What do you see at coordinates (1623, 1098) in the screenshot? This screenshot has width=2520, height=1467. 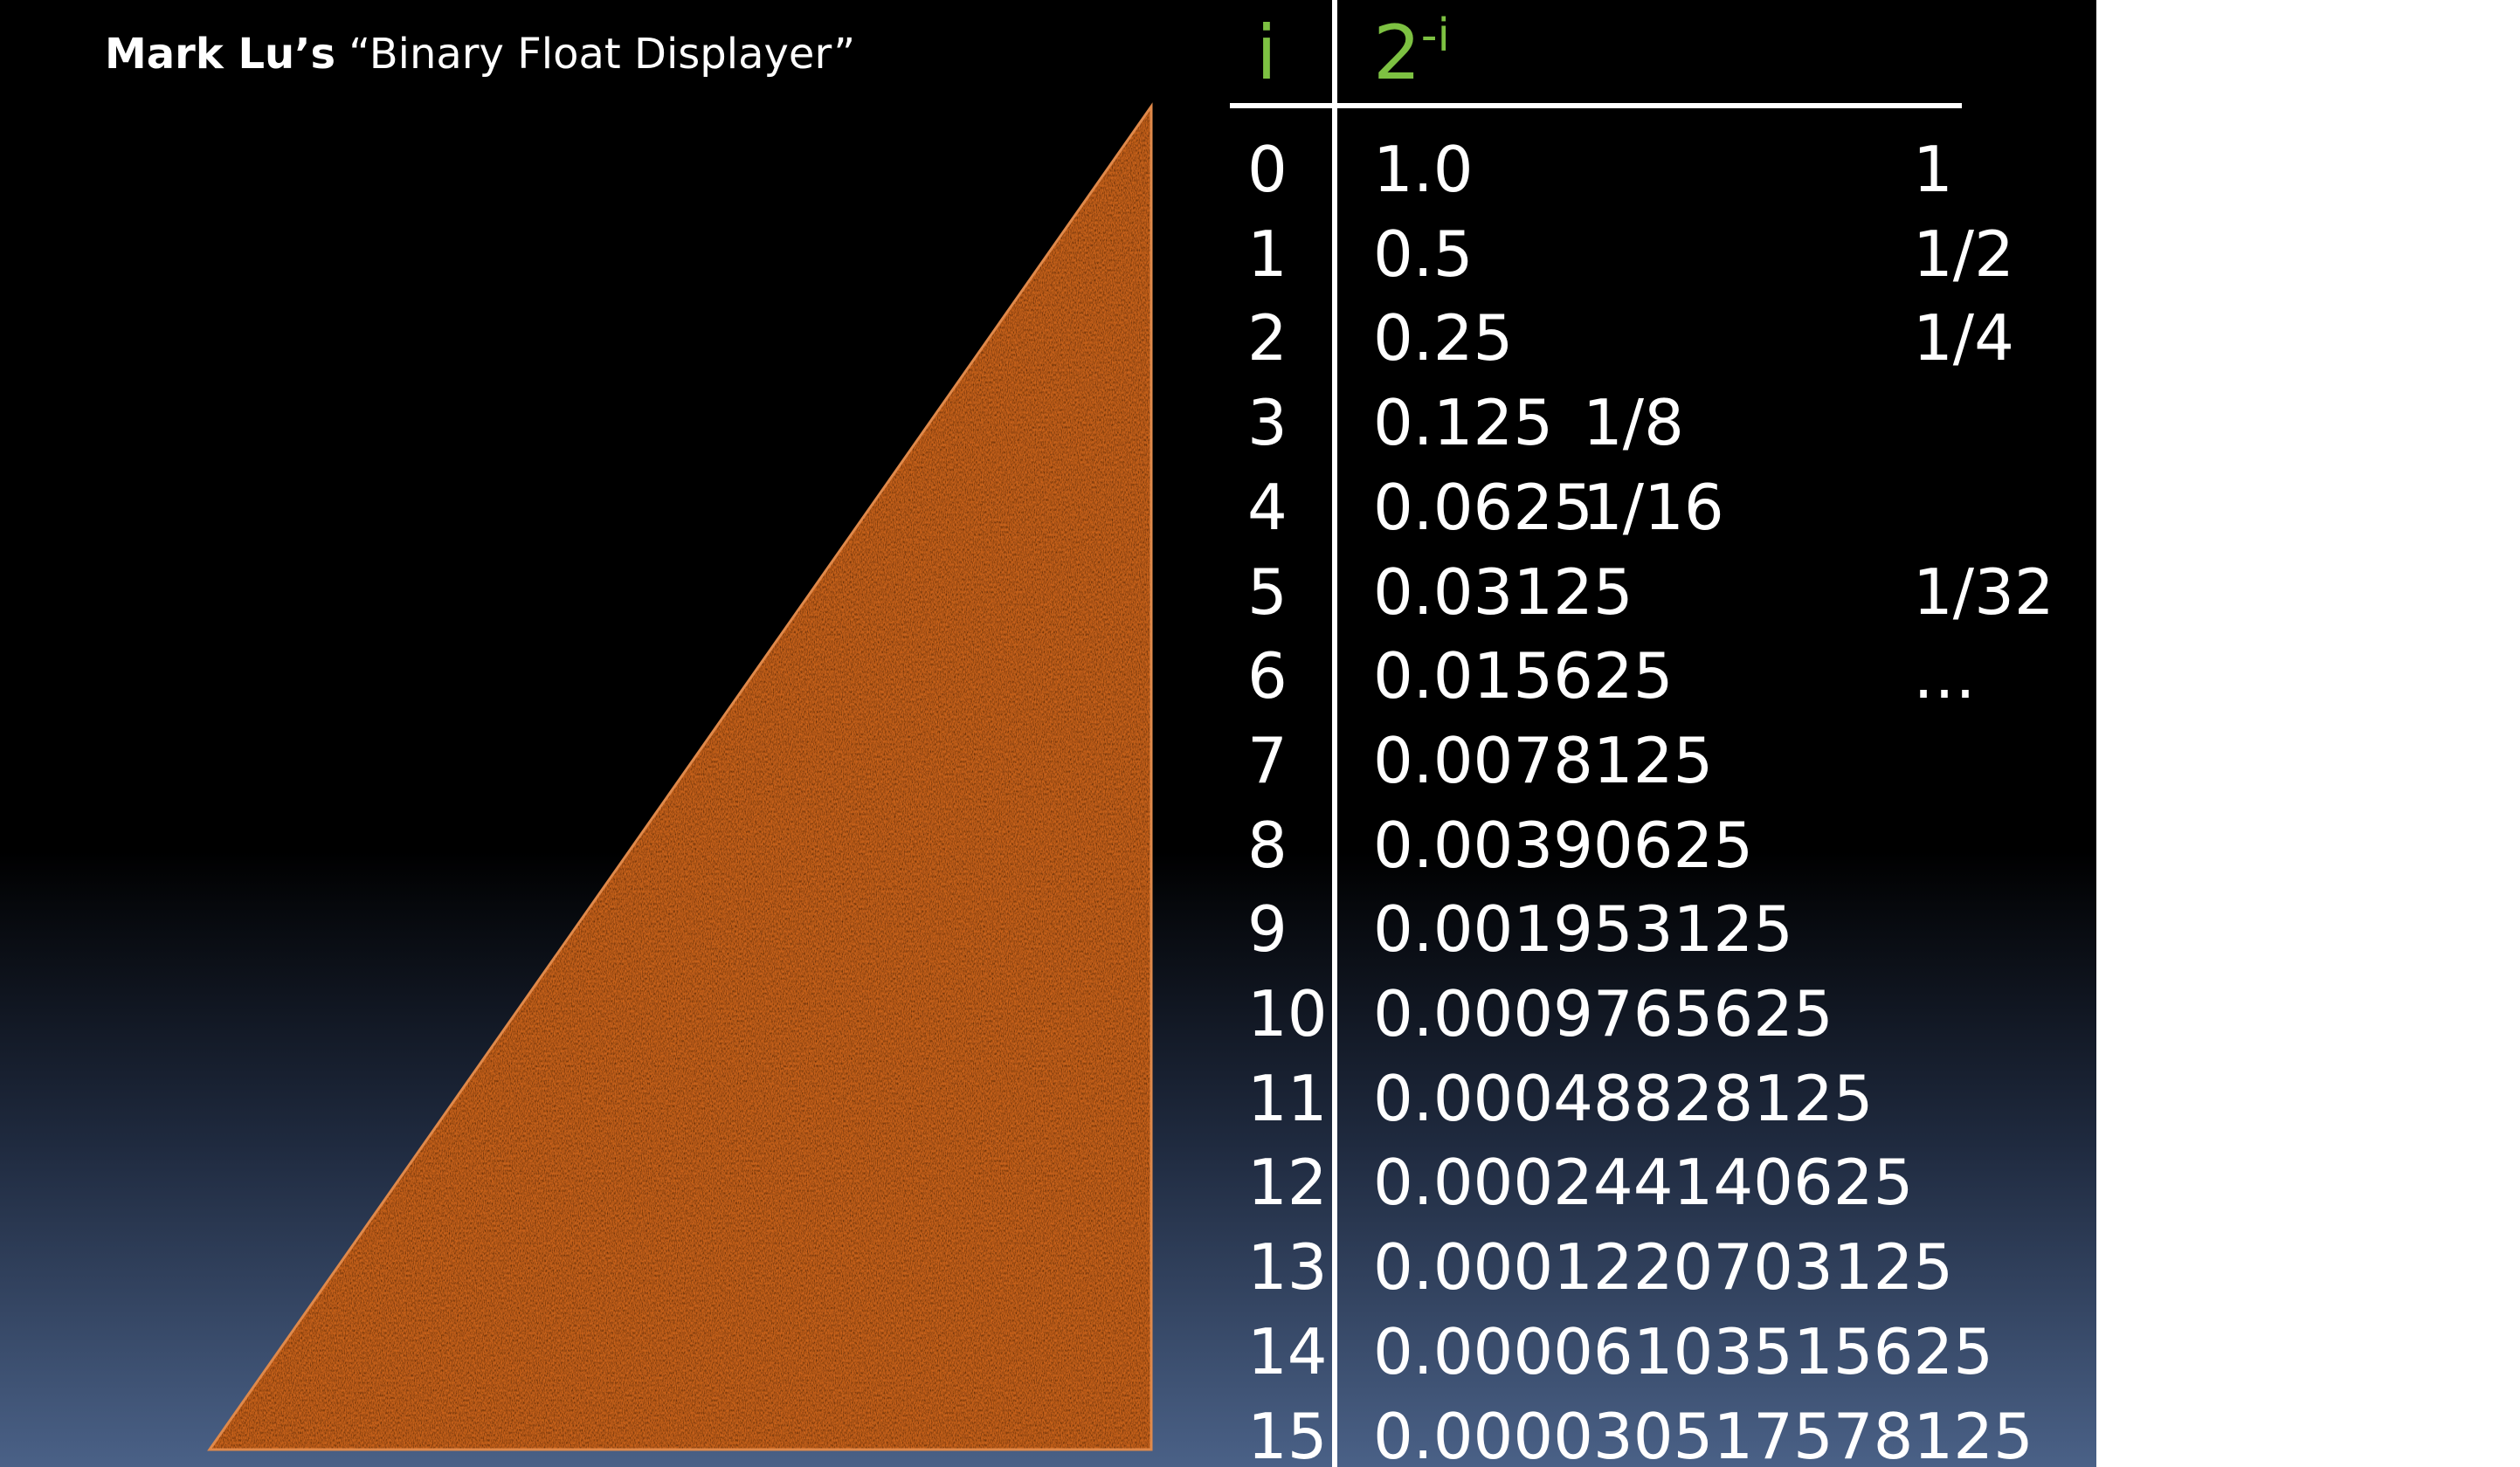 I see `row-value: 0.00048828125` at bounding box center [1623, 1098].